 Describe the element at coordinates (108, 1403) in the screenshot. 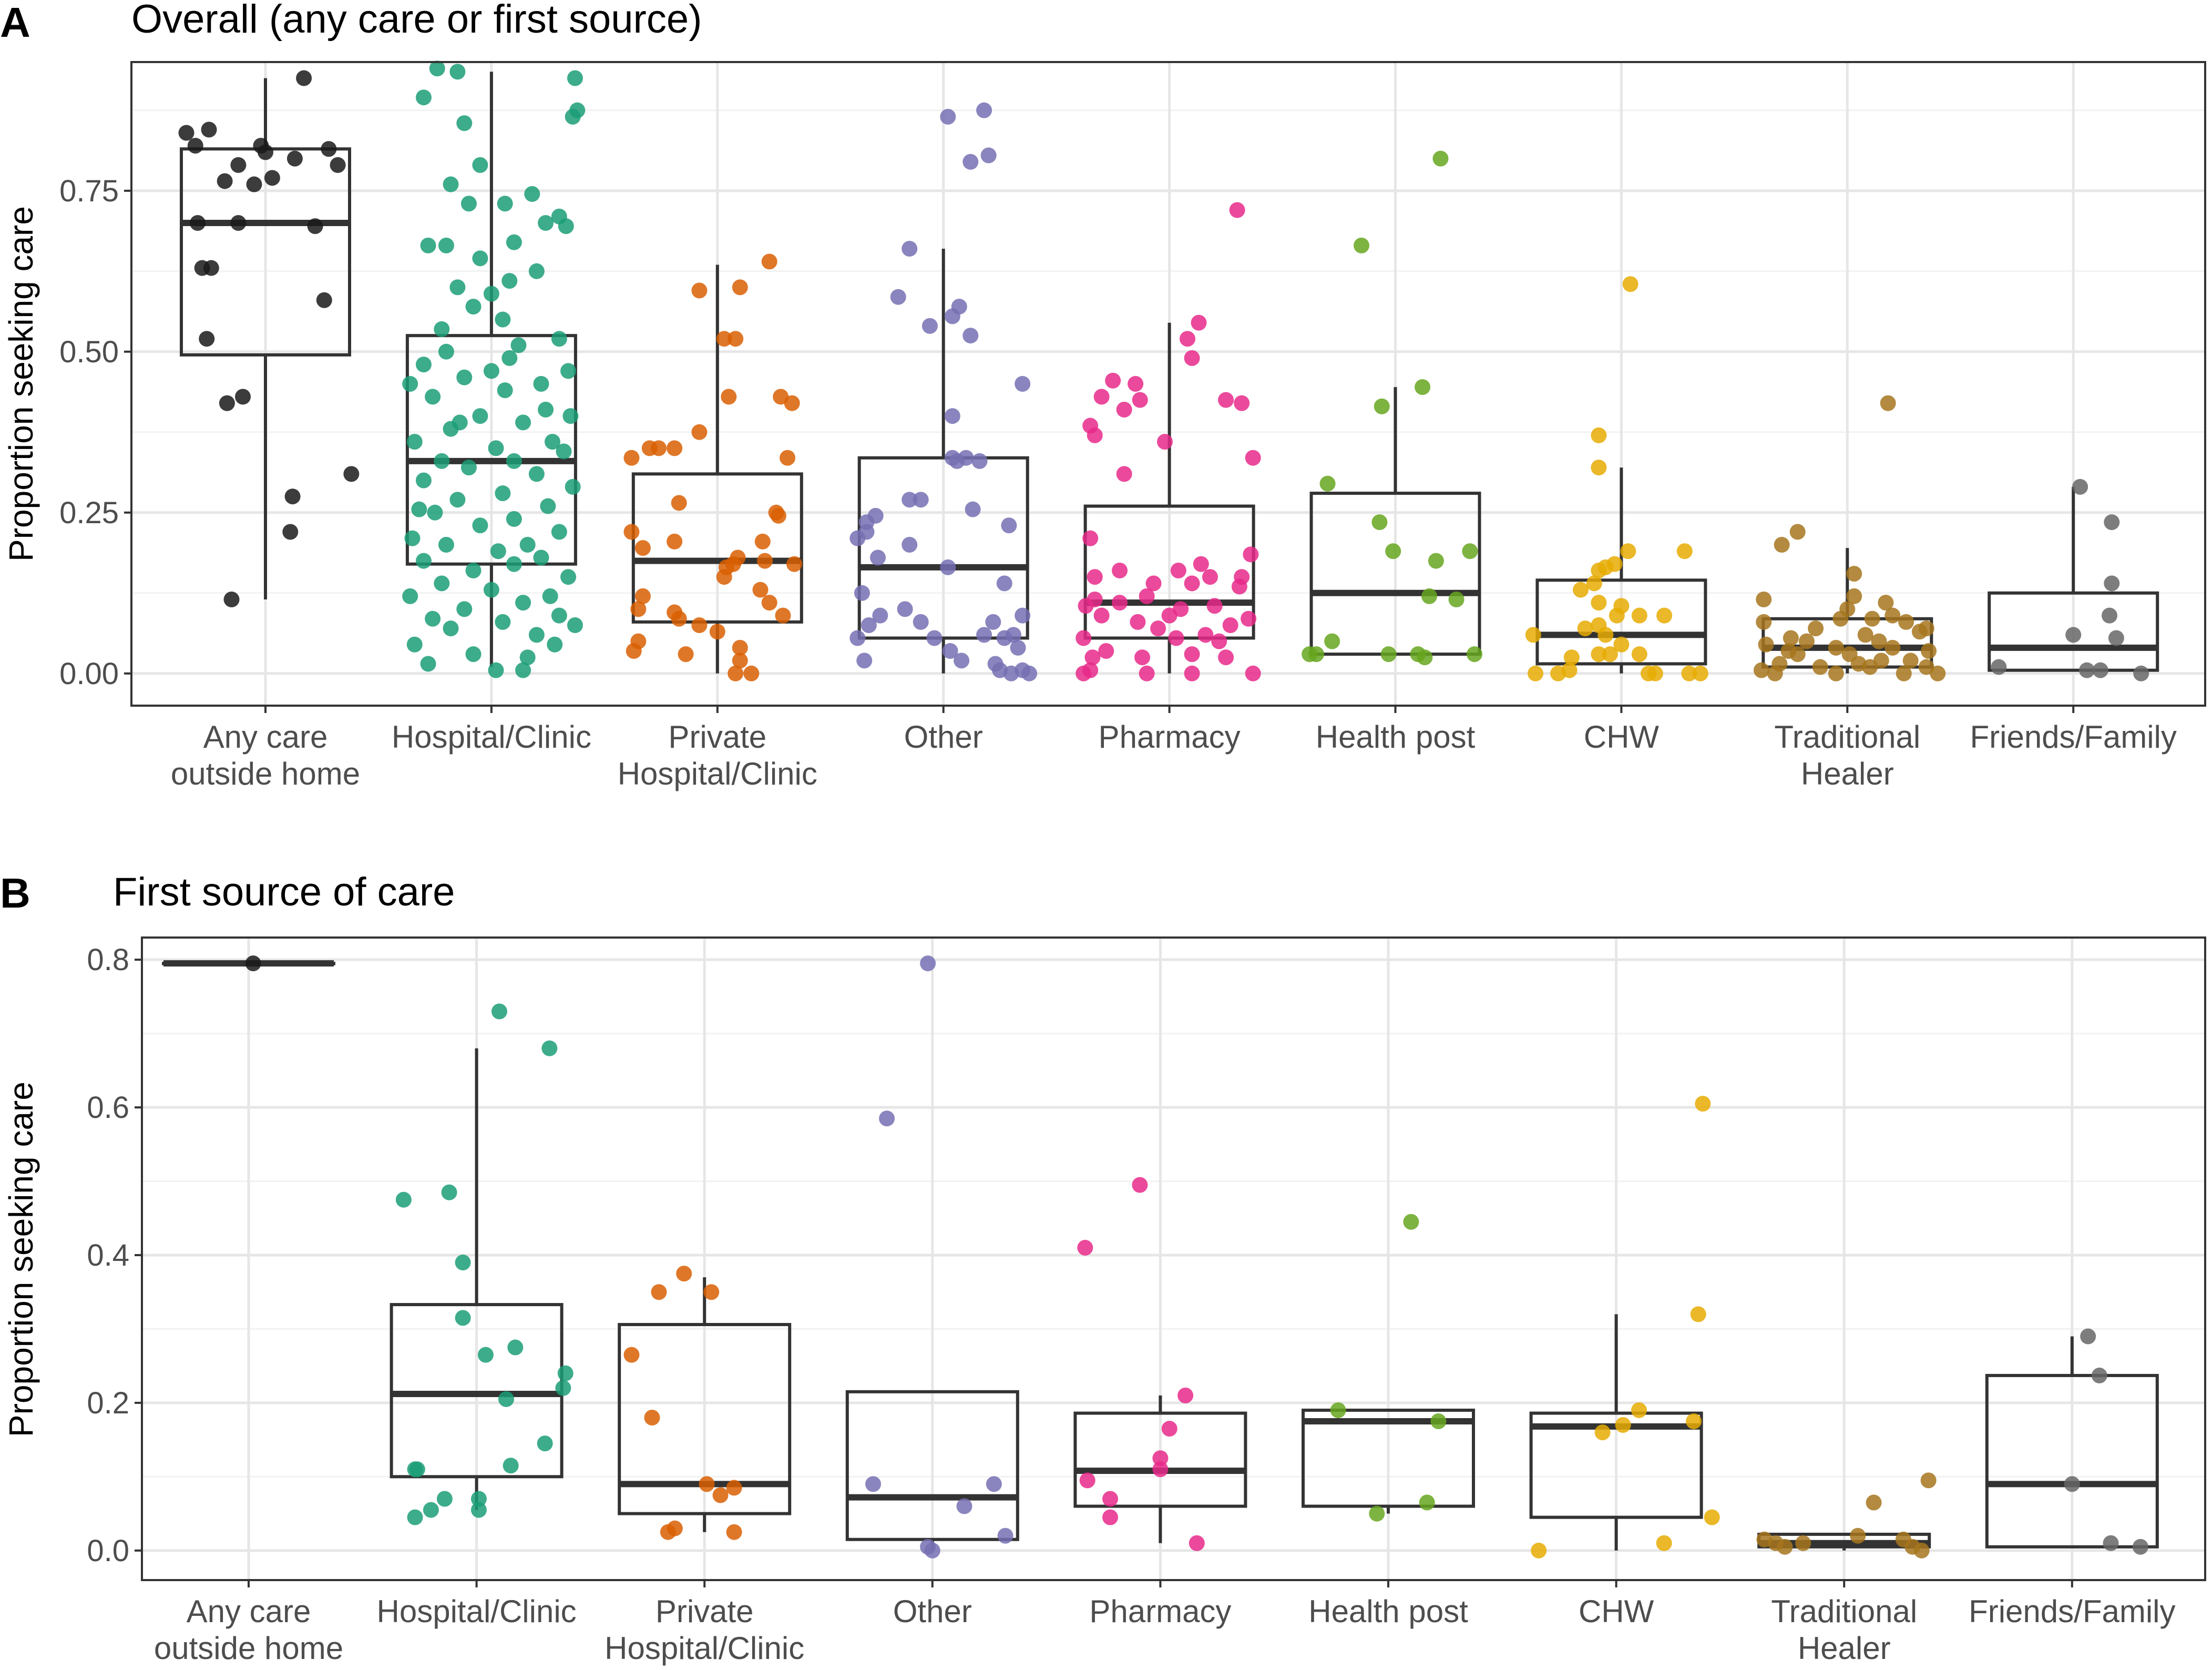

I see `y-tick-label: 0.2` at that location.